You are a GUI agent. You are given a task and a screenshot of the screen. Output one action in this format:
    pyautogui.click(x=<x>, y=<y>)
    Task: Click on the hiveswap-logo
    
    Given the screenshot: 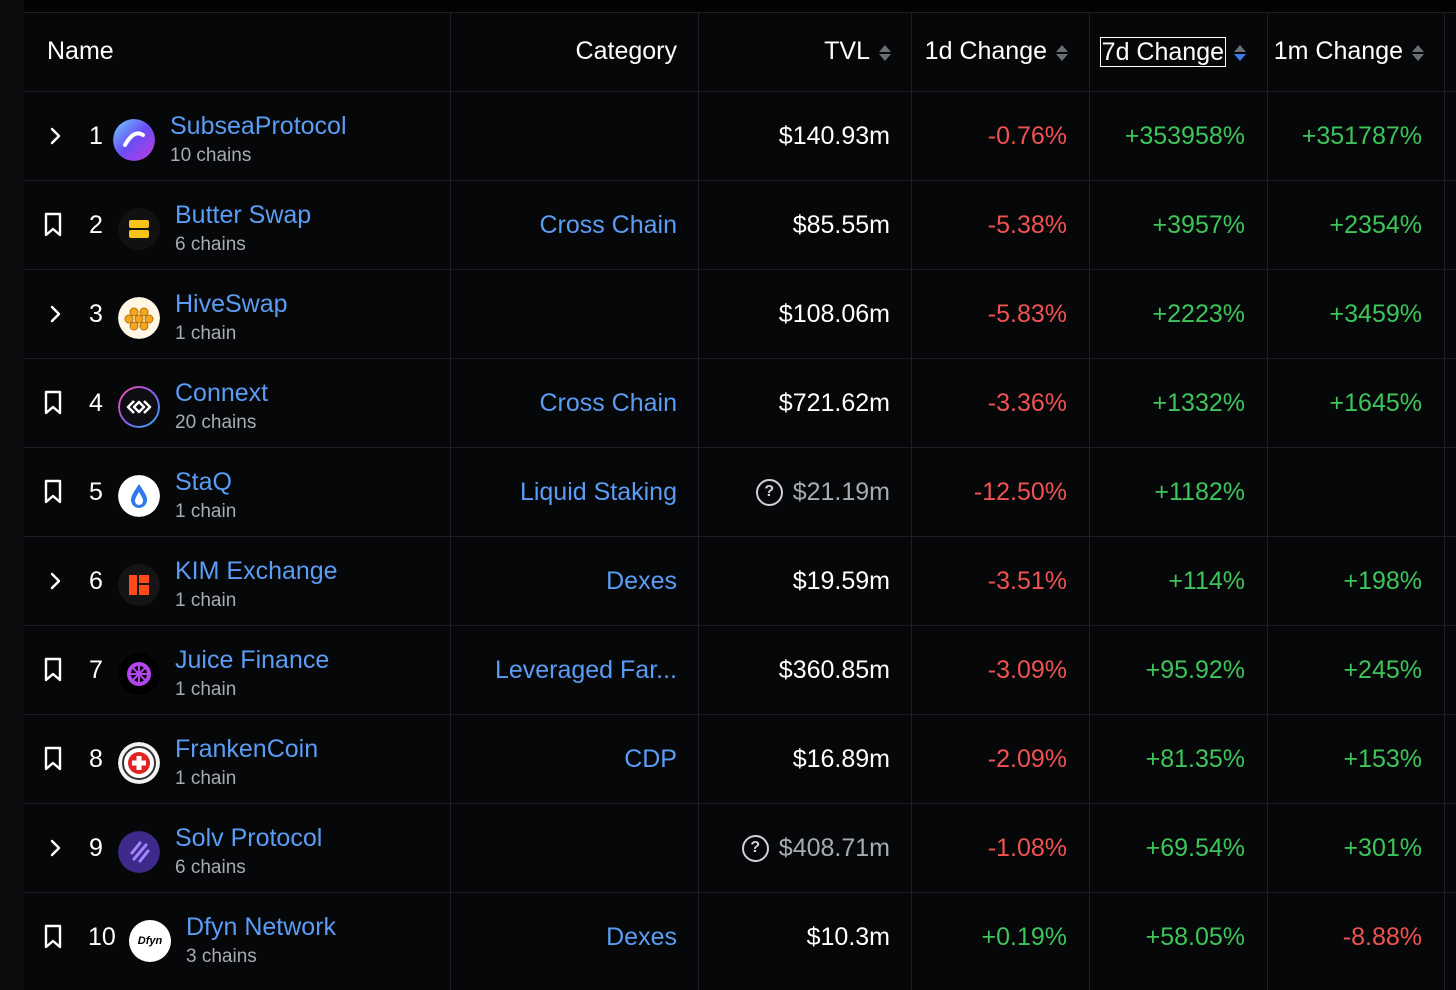 What is the action you would take?
    pyautogui.click(x=139, y=318)
    